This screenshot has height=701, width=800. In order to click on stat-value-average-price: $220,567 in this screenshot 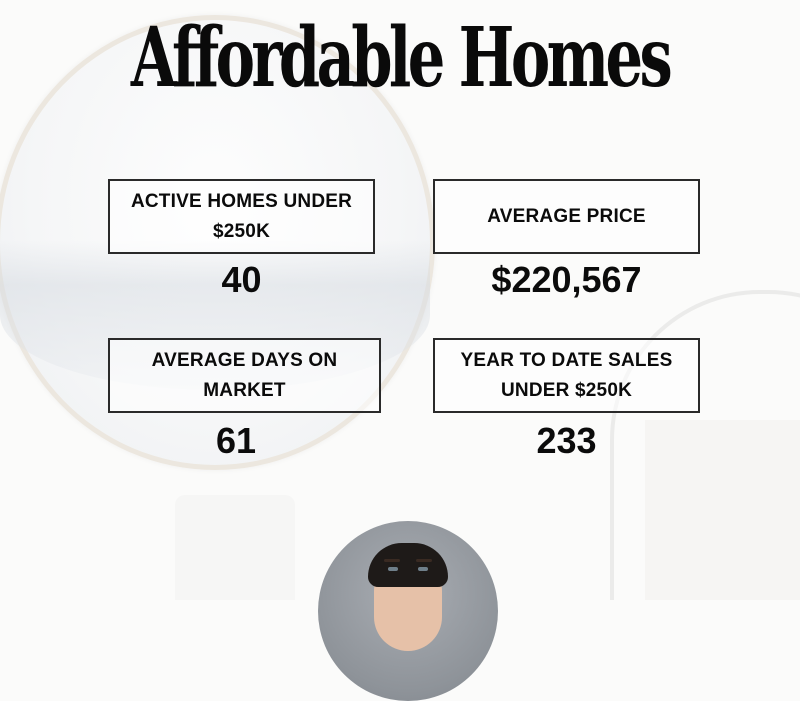, I will do `click(566, 279)`.